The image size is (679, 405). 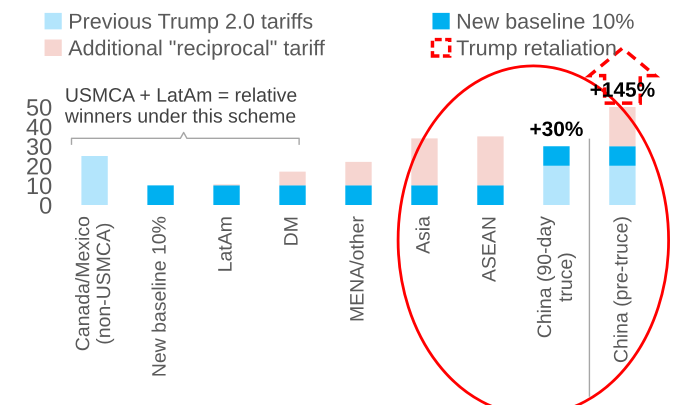 What do you see at coordinates (291, 231) in the screenshot?
I see `x-tick-label: DM` at bounding box center [291, 231].